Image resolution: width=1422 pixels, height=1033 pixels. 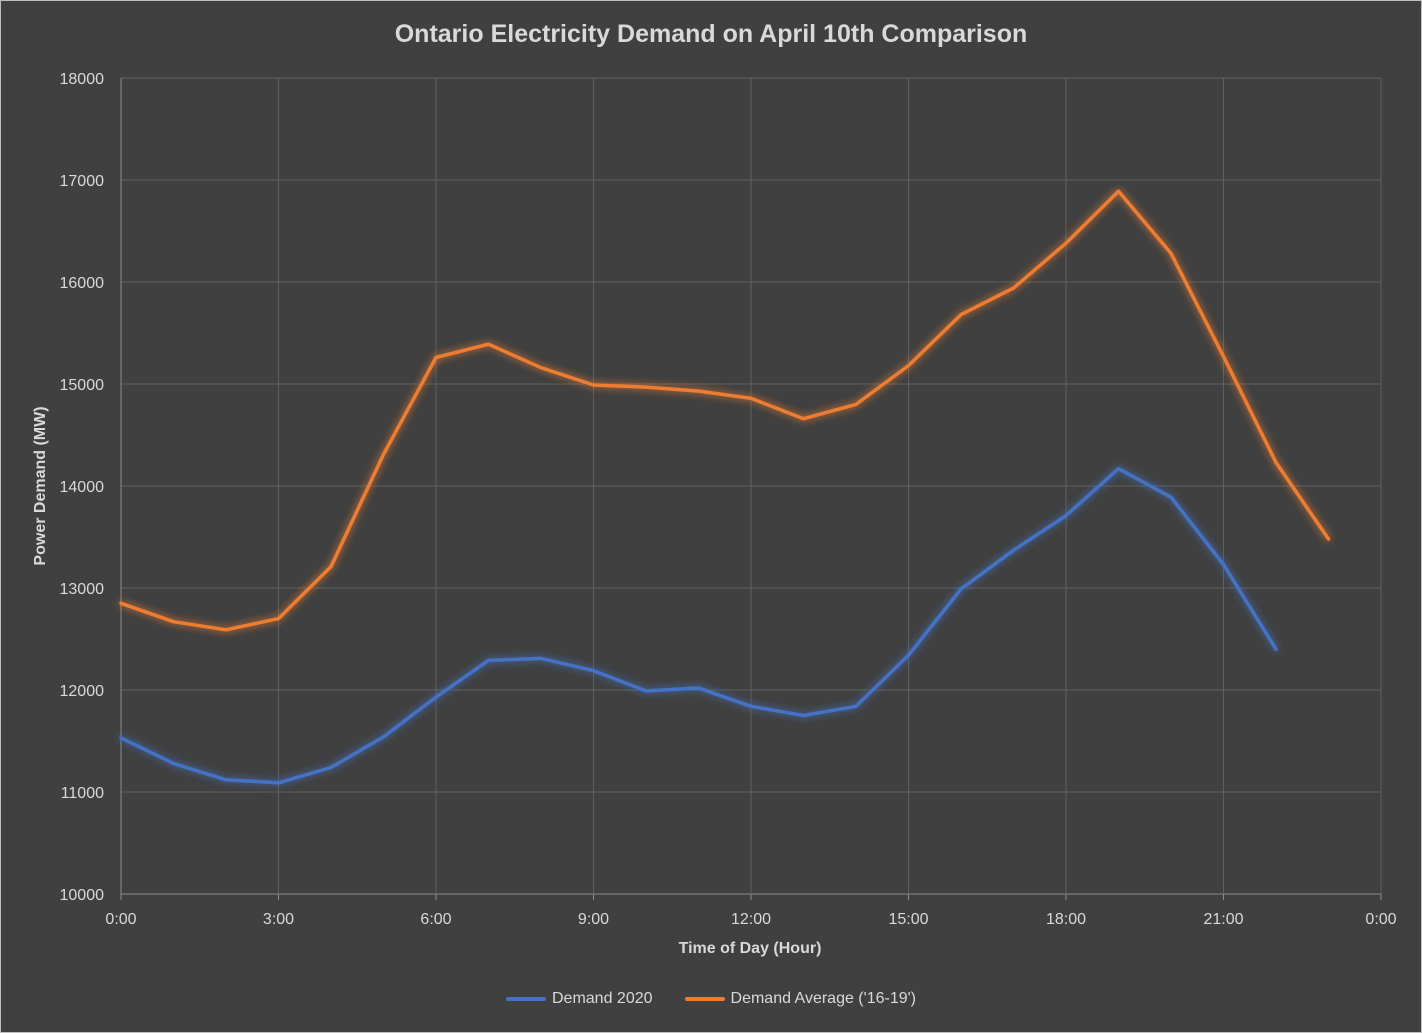 I want to click on legend-item-demand-2020: Demand 2020, so click(x=579, y=999).